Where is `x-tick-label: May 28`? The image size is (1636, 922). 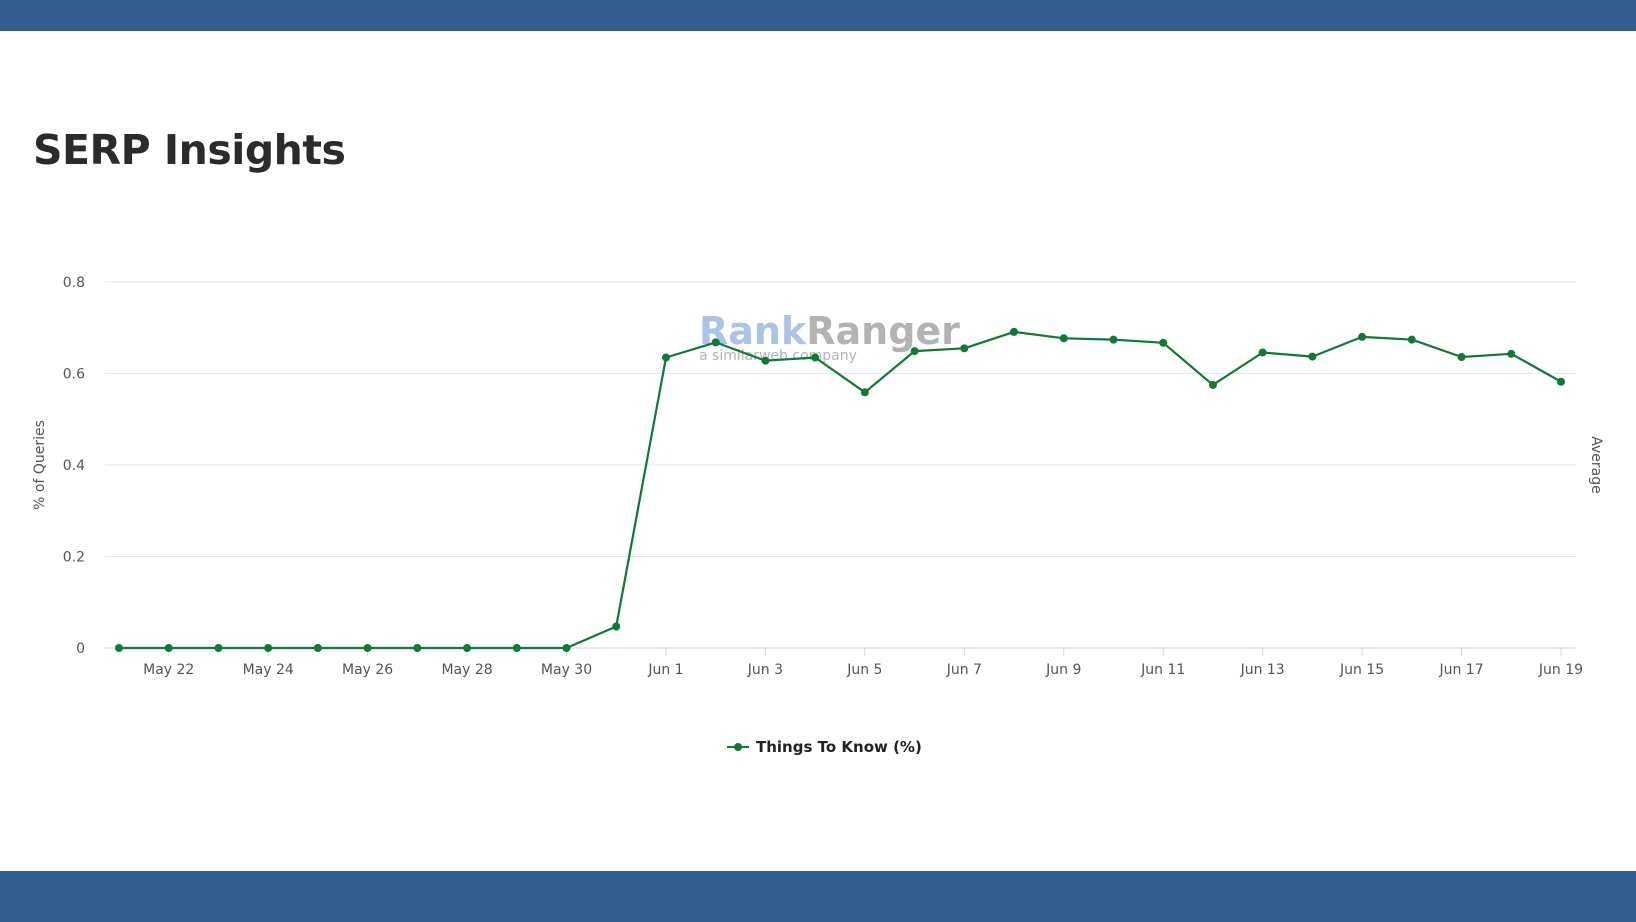 x-tick-label: May 28 is located at coordinates (466, 670).